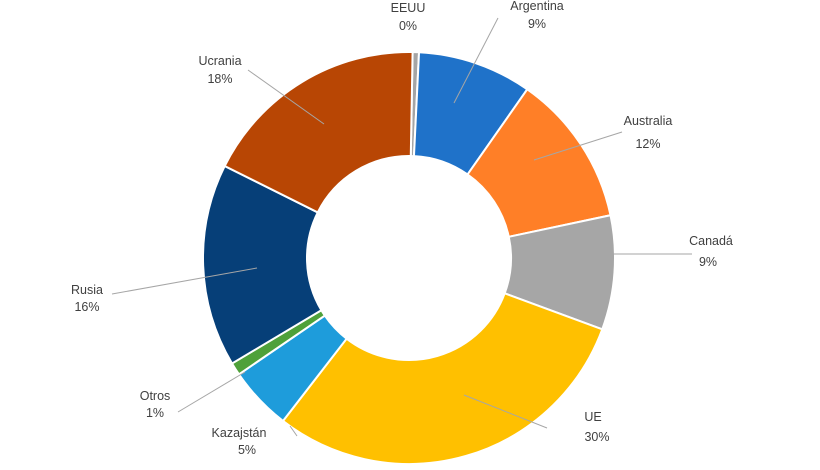 The height and width of the screenshot is (470, 820). Describe the element at coordinates (647, 144) in the screenshot. I see `value-label-australia: 12%` at that location.